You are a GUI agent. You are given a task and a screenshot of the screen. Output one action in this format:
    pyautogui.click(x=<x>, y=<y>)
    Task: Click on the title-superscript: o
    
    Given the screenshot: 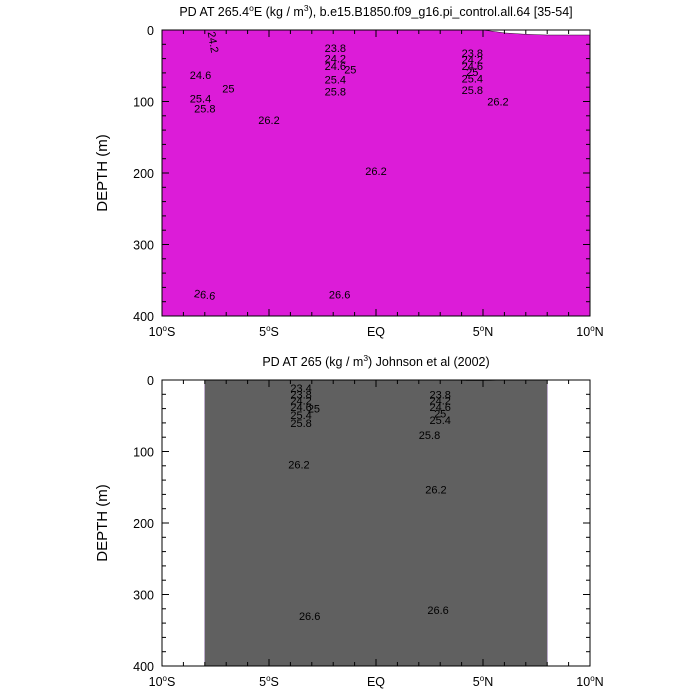 What is the action you would take?
    pyautogui.click(x=251, y=8)
    